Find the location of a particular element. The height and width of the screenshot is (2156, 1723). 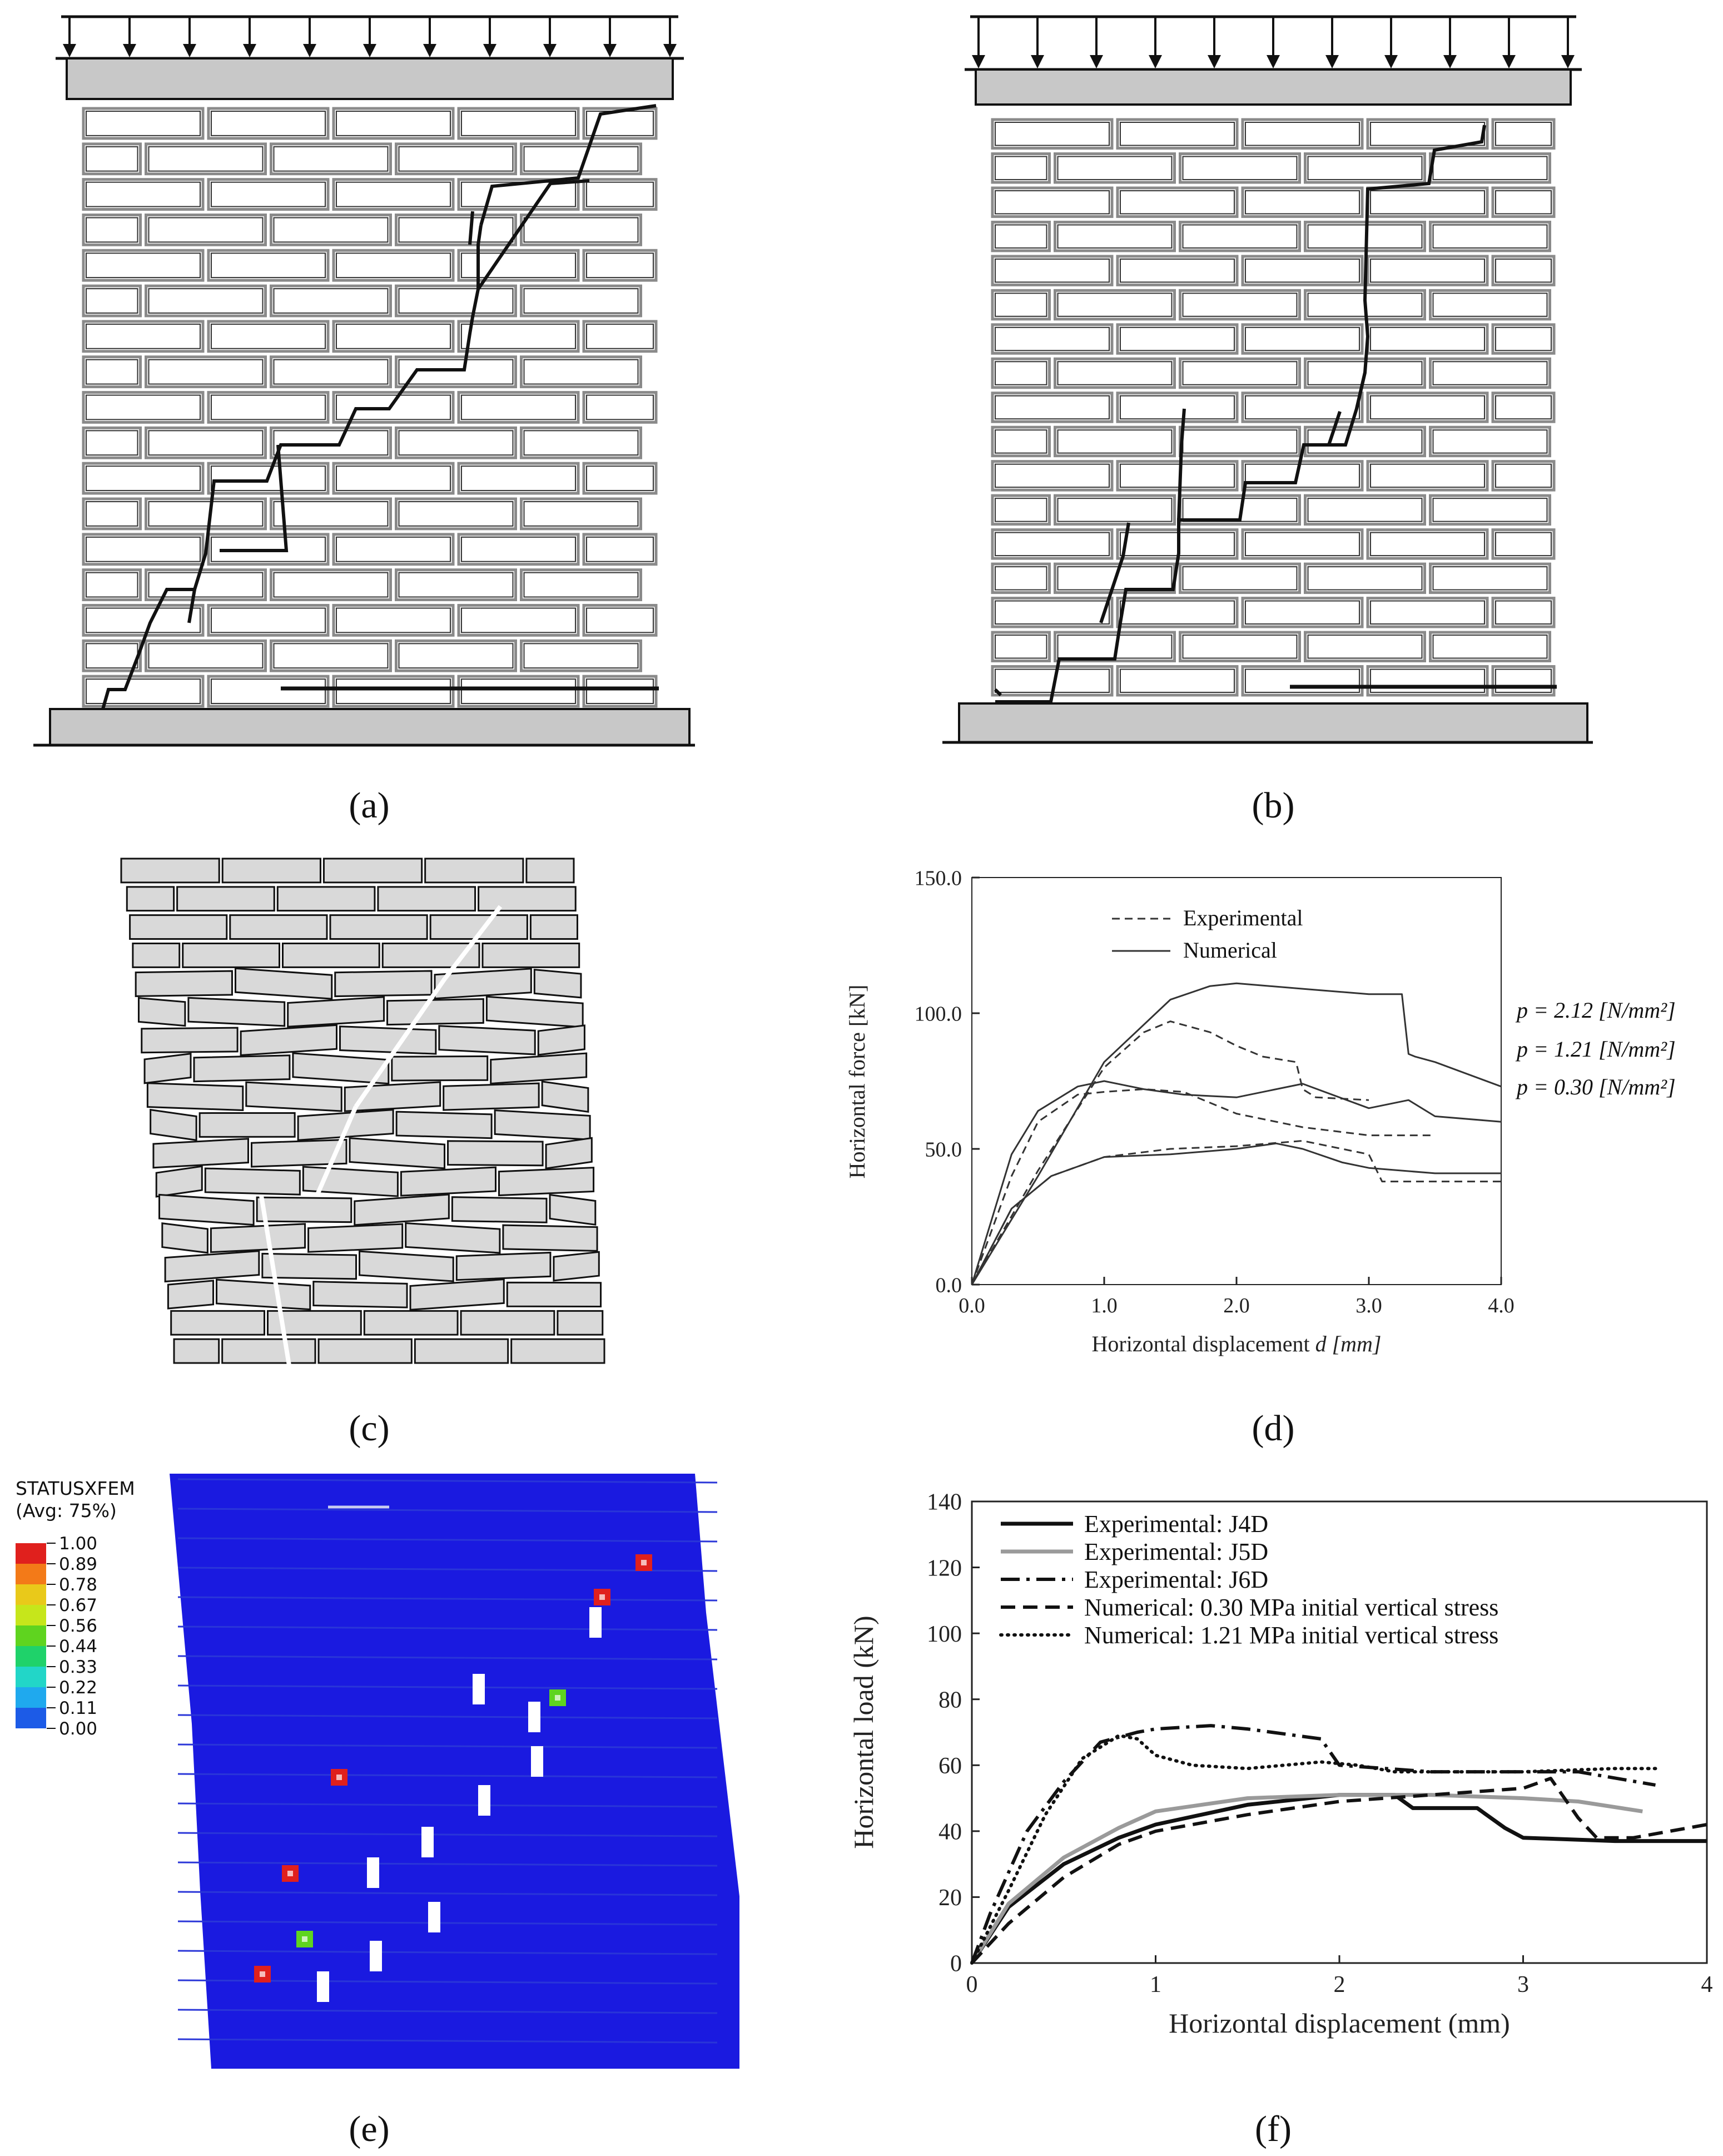

contour-title: STATUSXFEM is located at coordinates (75, 1488).